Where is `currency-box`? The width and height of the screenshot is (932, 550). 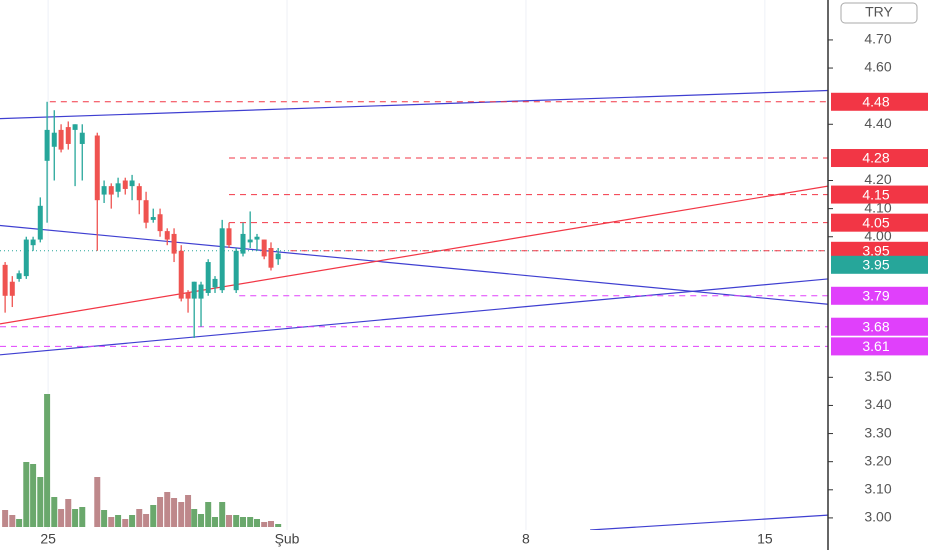
currency-box is located at coordinates (879, 13).